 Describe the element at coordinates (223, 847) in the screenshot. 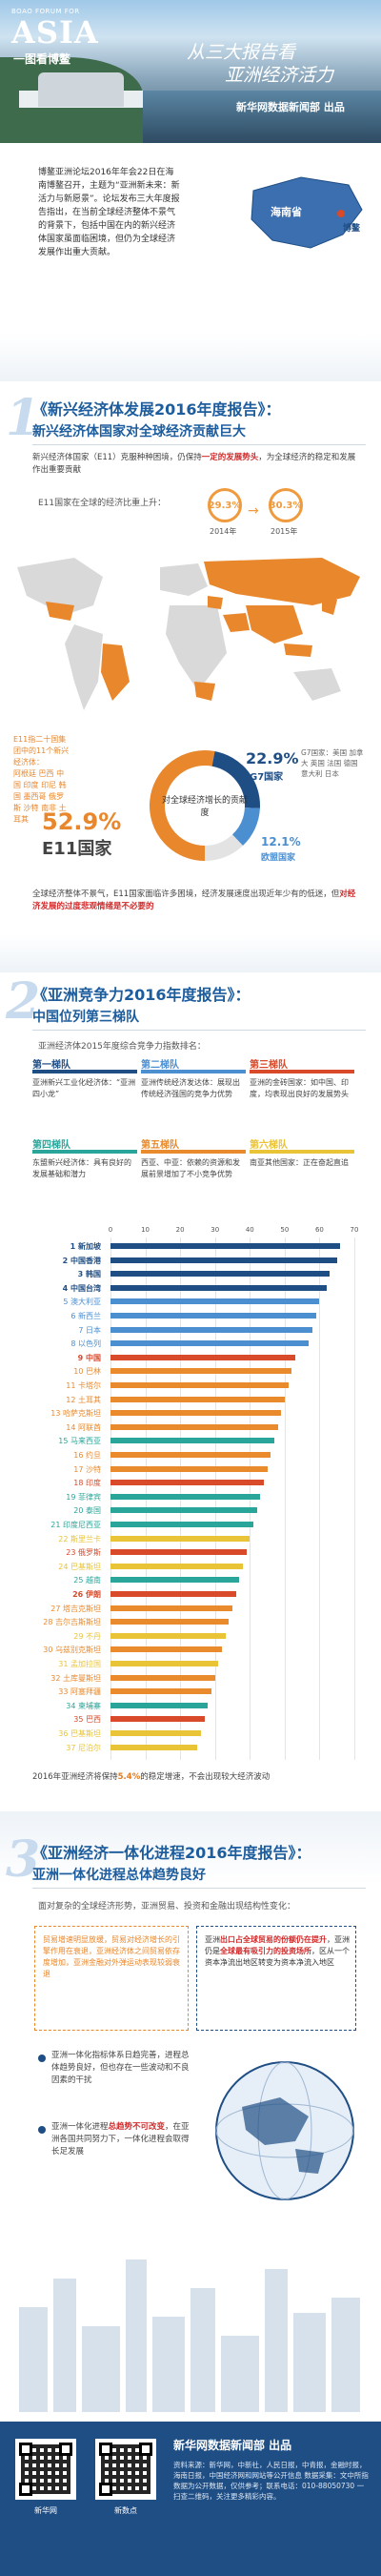

I see `donut-segment-other` at that location.